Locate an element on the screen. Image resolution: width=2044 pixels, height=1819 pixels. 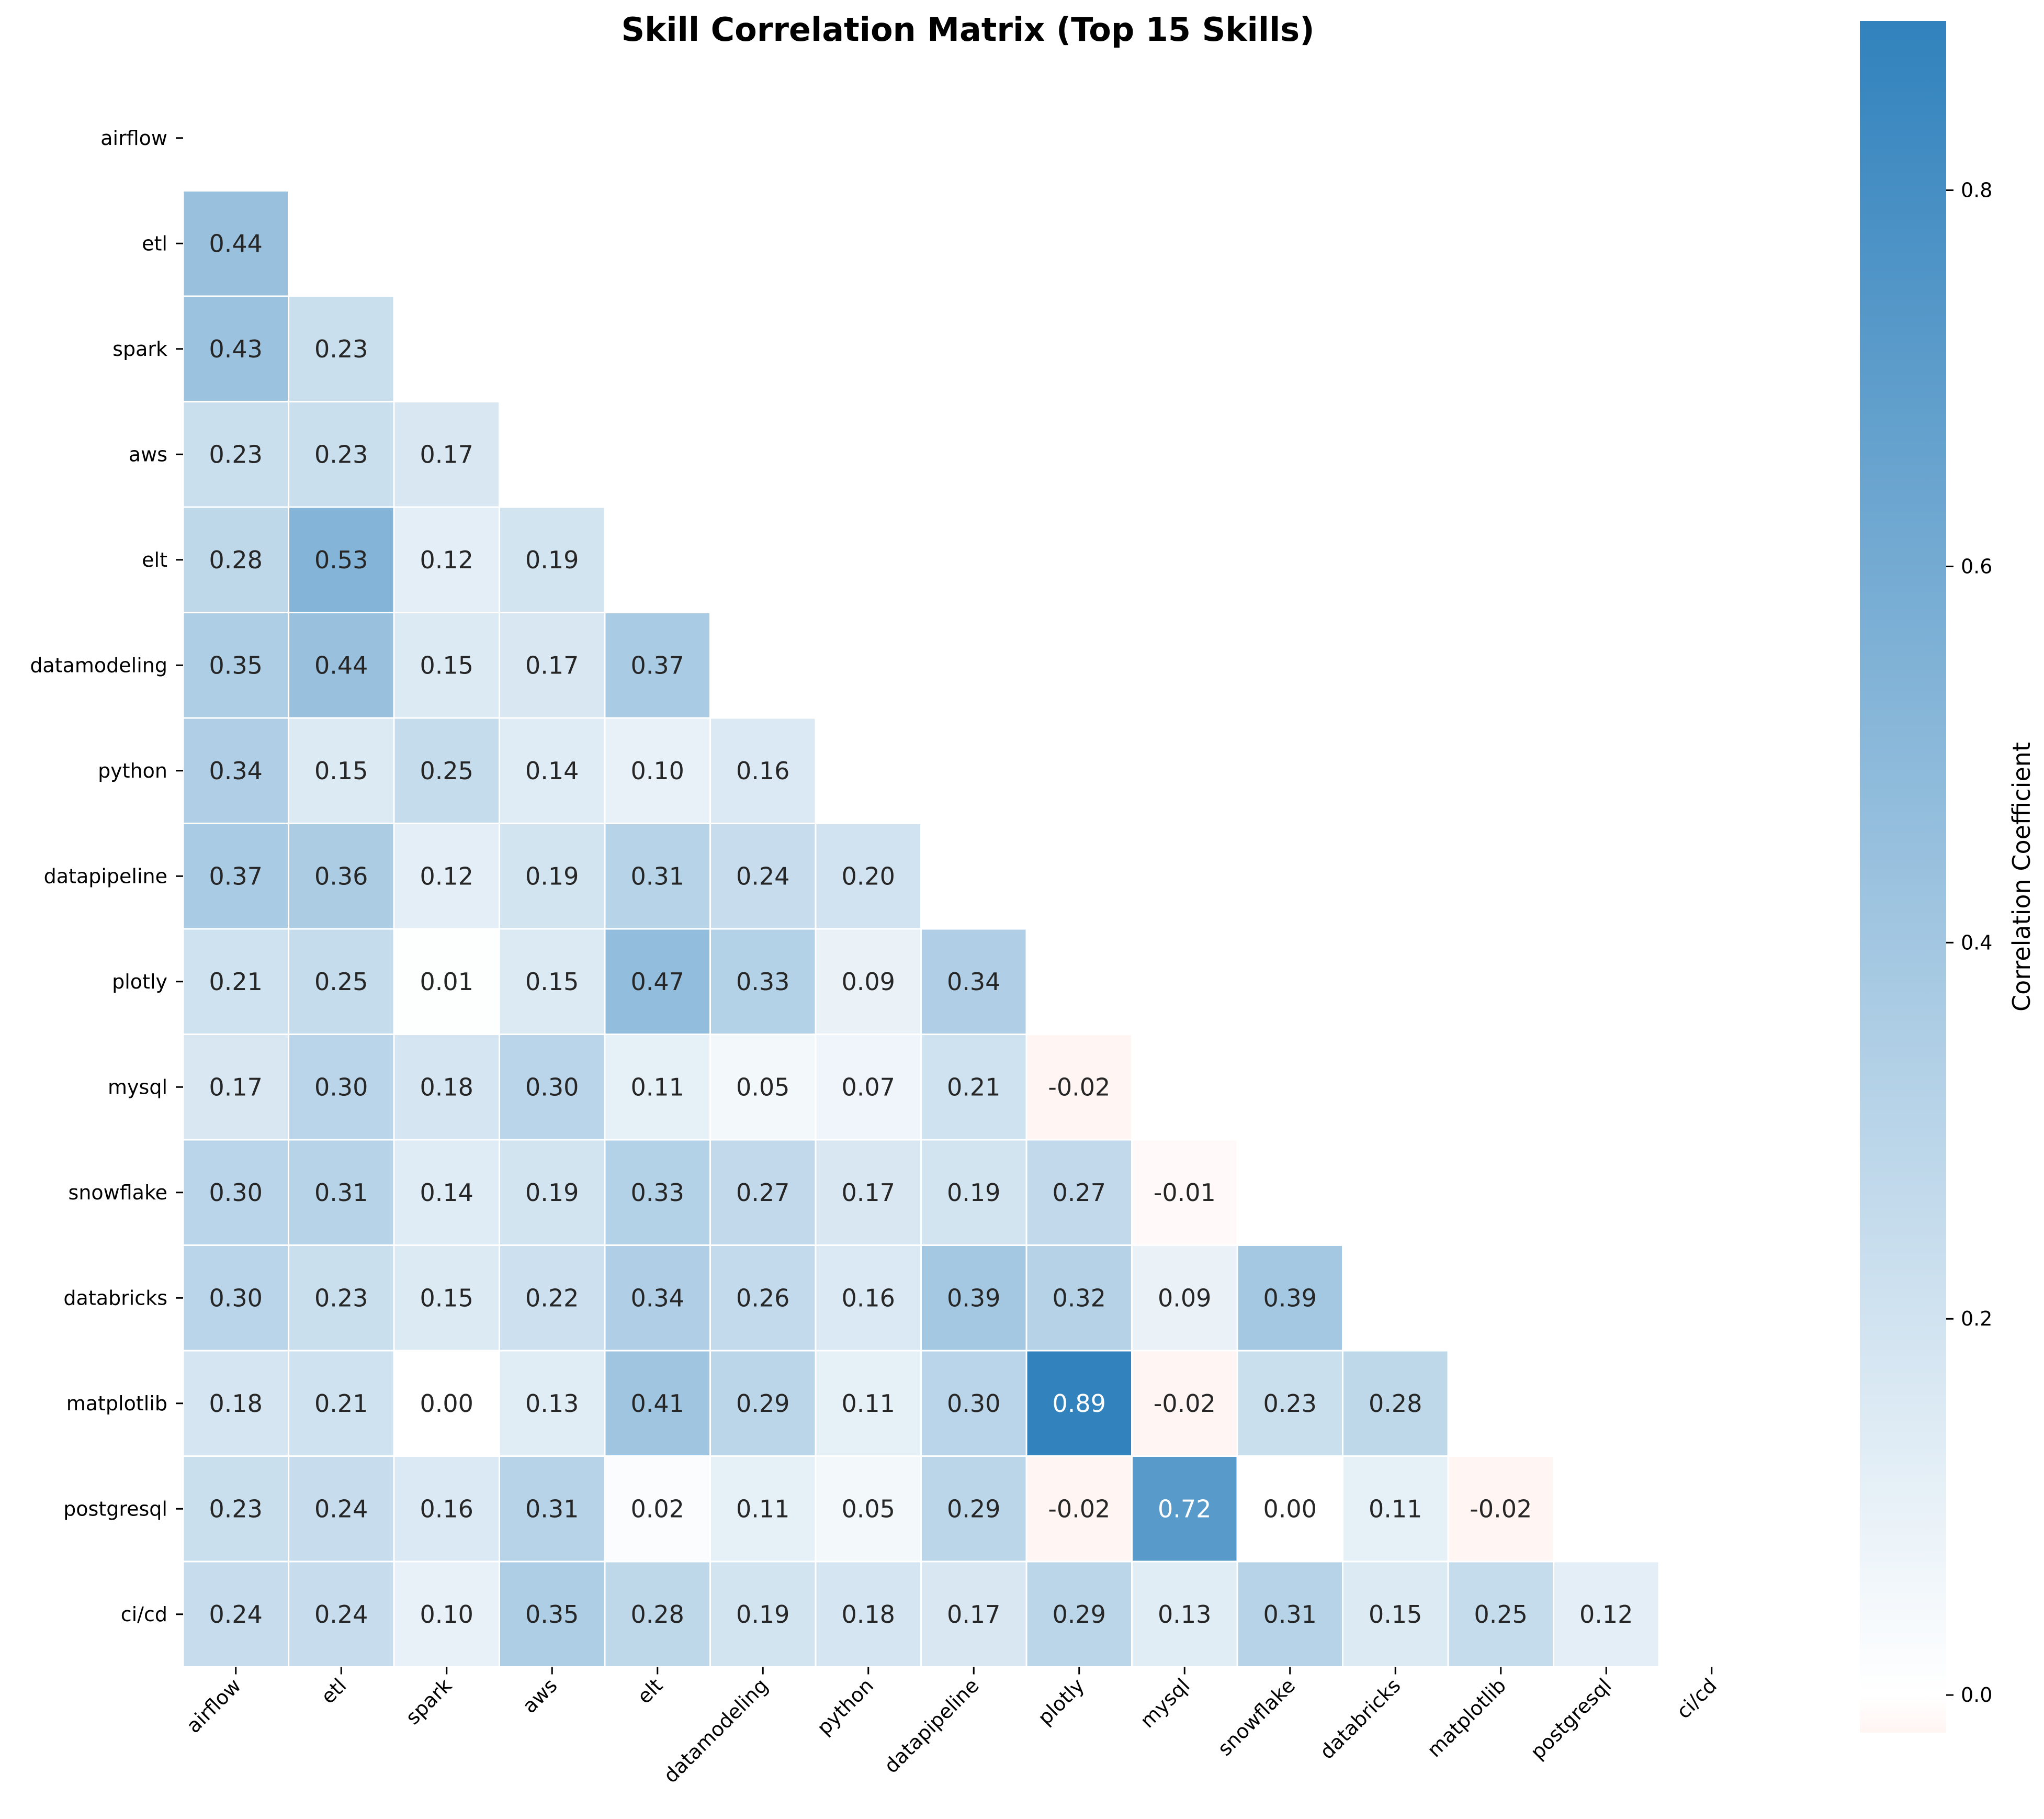
y-tick-label: aws is located at coordinates (148, 454).